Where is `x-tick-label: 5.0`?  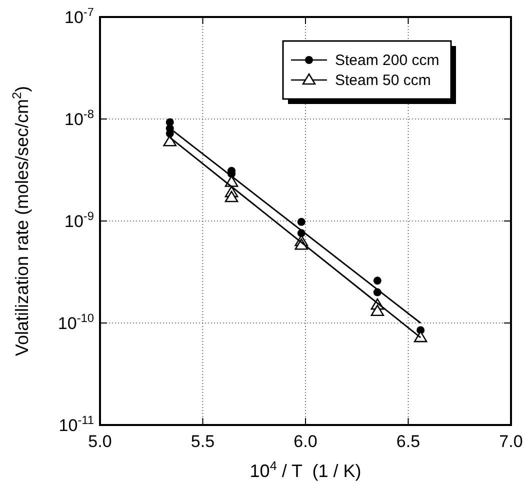
x-tick-label: 5.0 is located at coordinates (100, 441).